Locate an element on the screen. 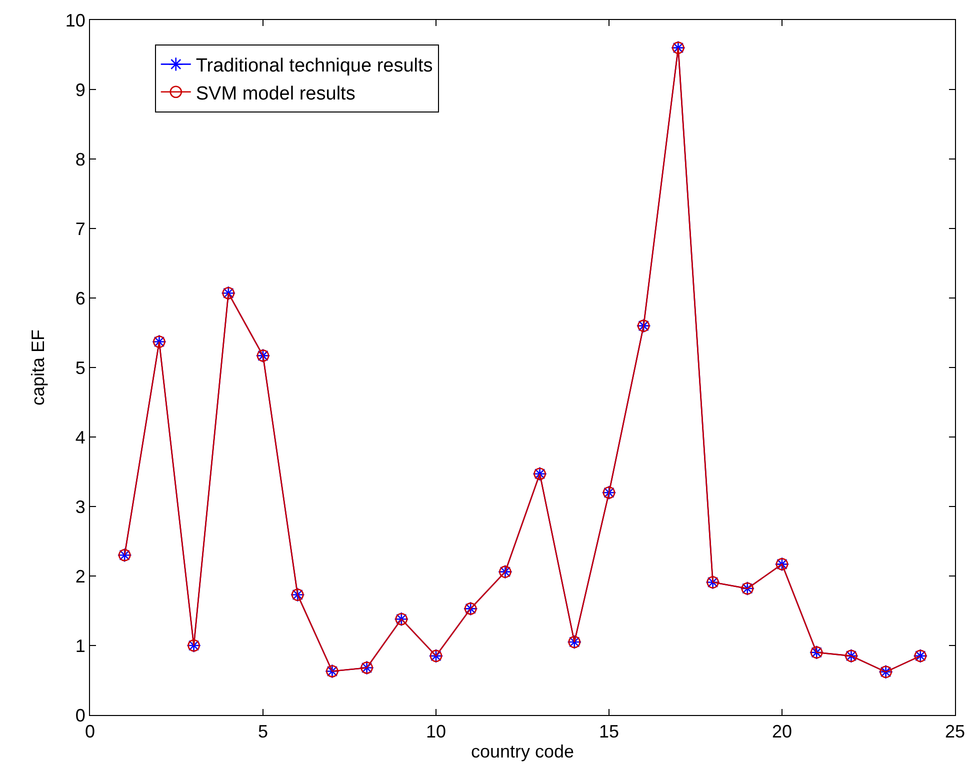  x-tick-label: 15 is located at coordinates (609, 732).